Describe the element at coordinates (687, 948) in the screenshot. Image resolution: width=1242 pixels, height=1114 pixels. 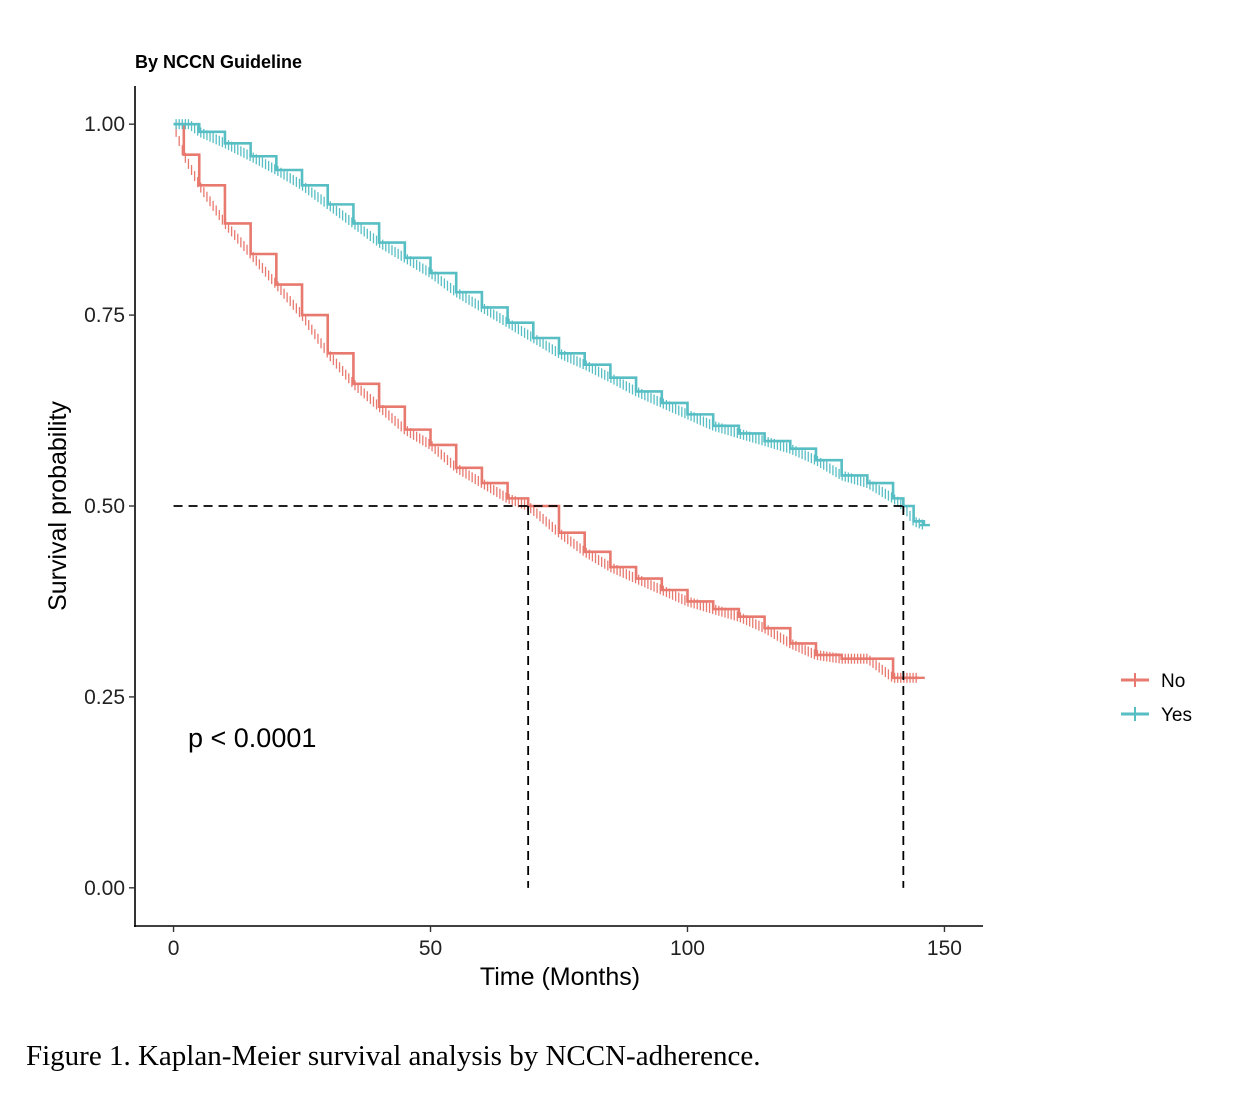
I see `x-tick-label: 100` at that location.